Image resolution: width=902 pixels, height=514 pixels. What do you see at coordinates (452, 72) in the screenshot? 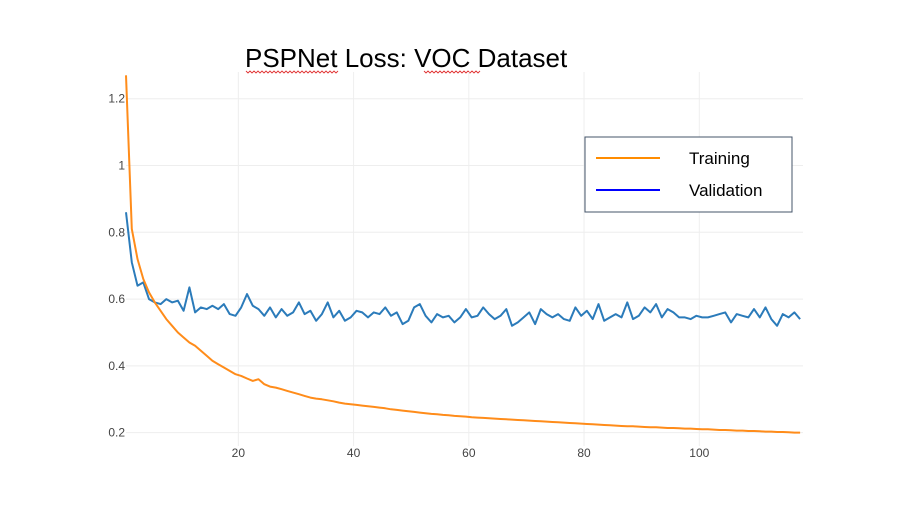
I see `spellcheck-underline-voc` at bounding box center [452, 72].